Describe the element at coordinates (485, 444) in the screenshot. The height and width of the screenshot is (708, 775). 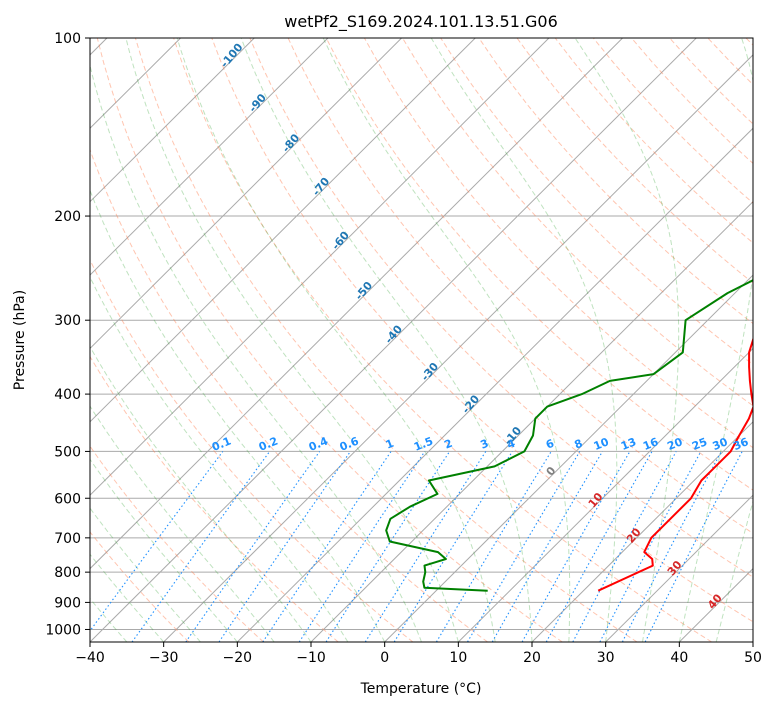
I see `mixing-ratio-label: 3` at that location.